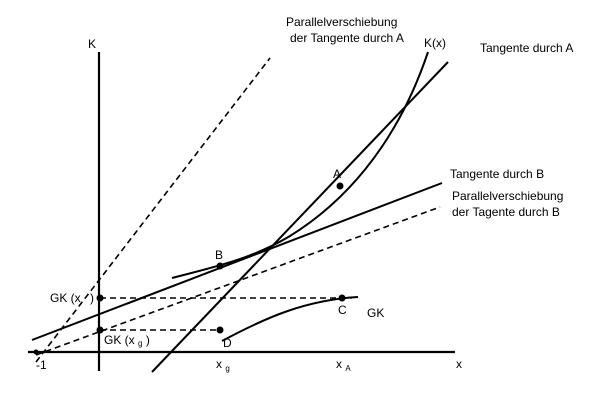 Image resolution: width=600 pixels, height=400 pixels. Describe the element at coordinates (41, 365) in the screenshot. I see `minus-one-label: -1` at that location.